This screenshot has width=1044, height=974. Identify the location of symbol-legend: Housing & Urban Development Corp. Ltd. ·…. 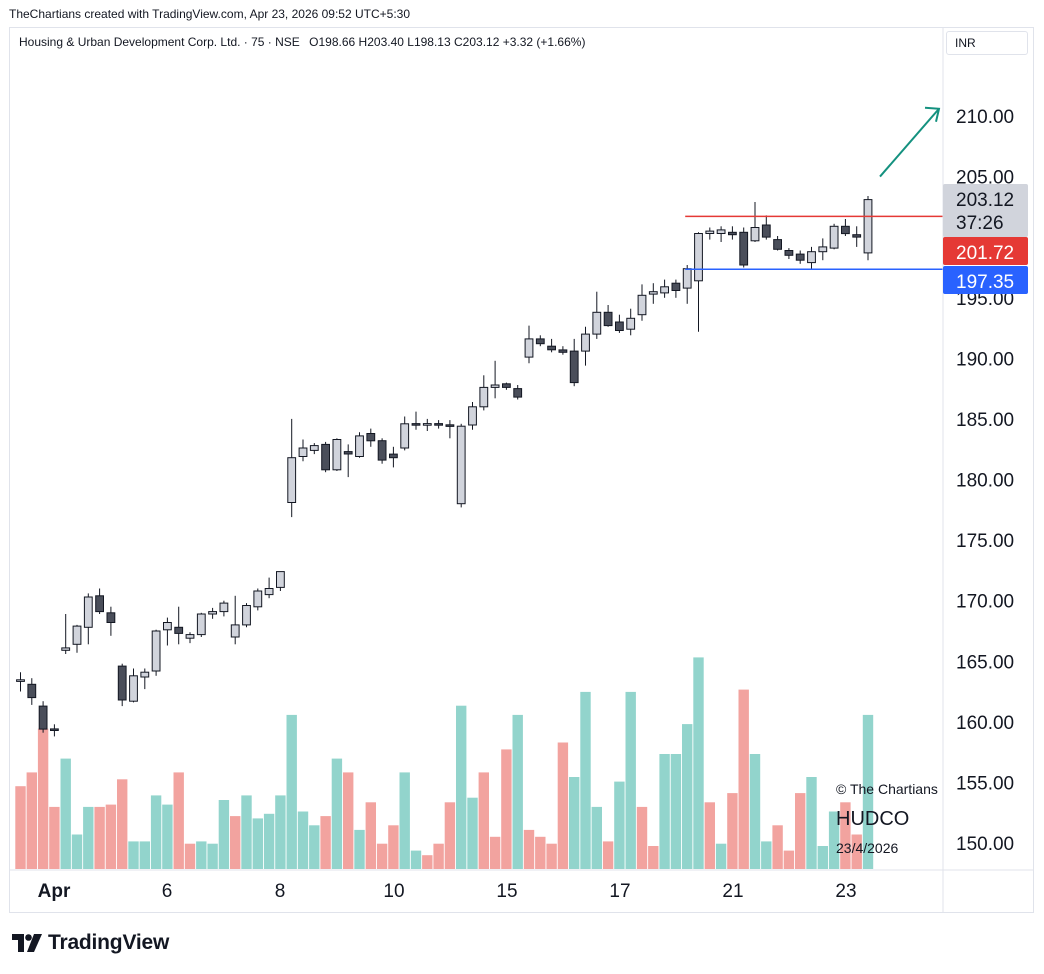
(302, 42).